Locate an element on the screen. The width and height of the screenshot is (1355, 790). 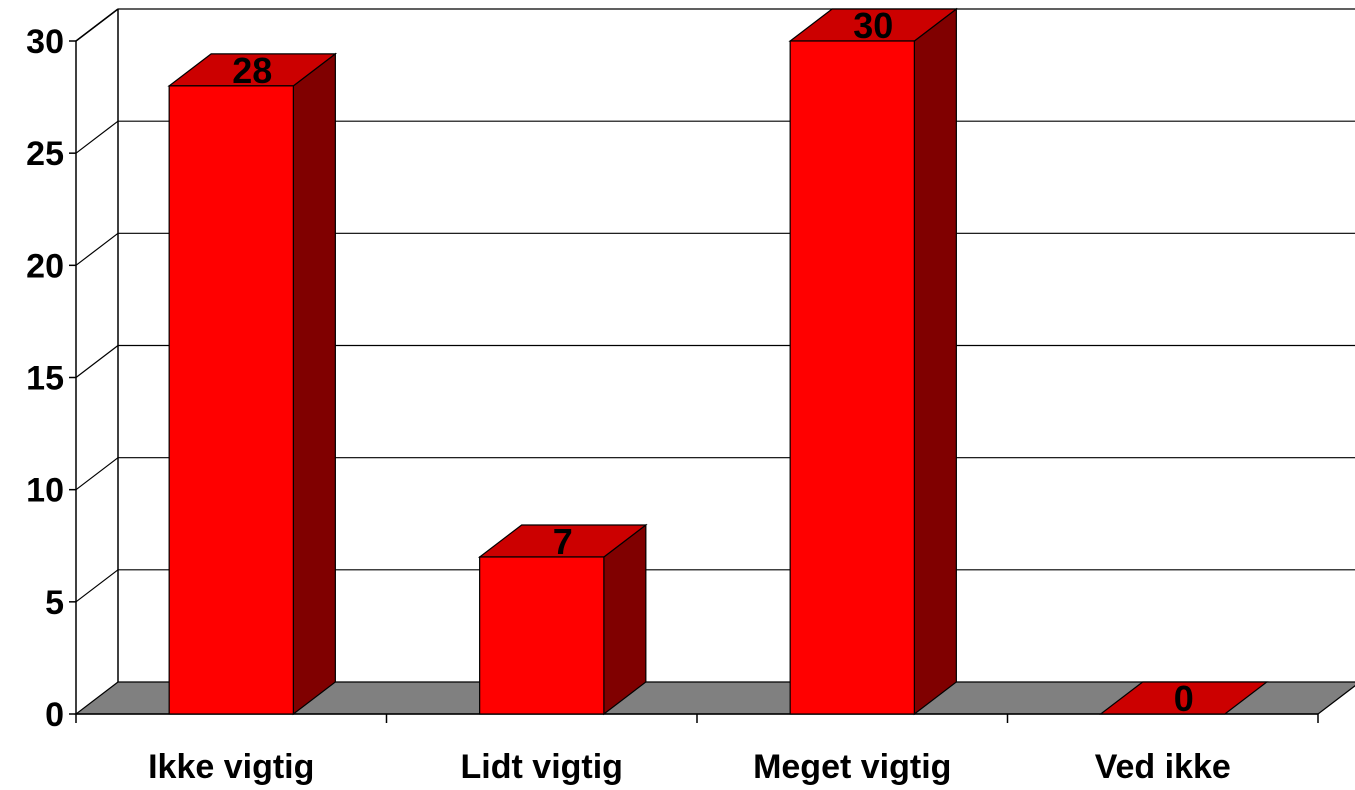
y-tick-label: 15 is located at coordinates (45, 379).